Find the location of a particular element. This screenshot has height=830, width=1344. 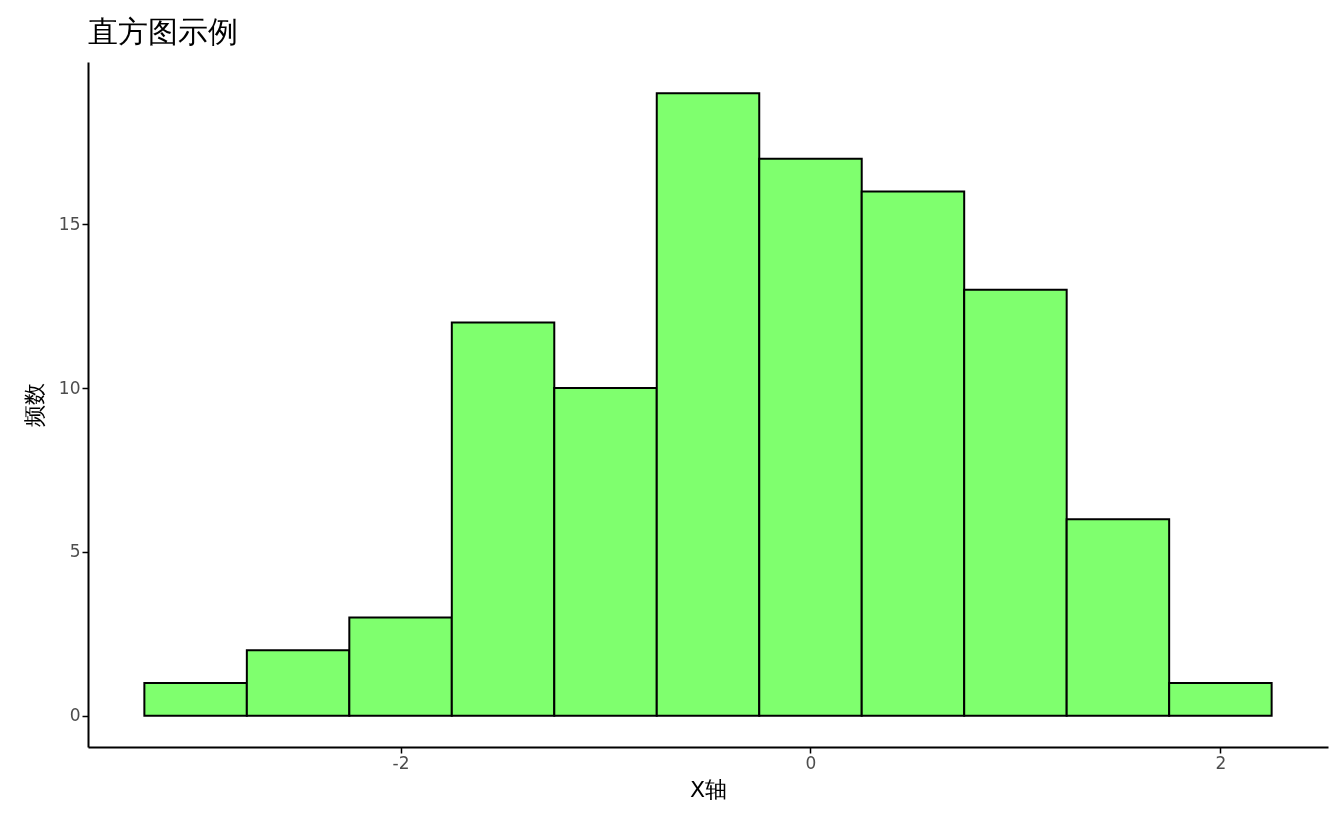

x-tick-label: 0 is located at coordinates (811, 762).